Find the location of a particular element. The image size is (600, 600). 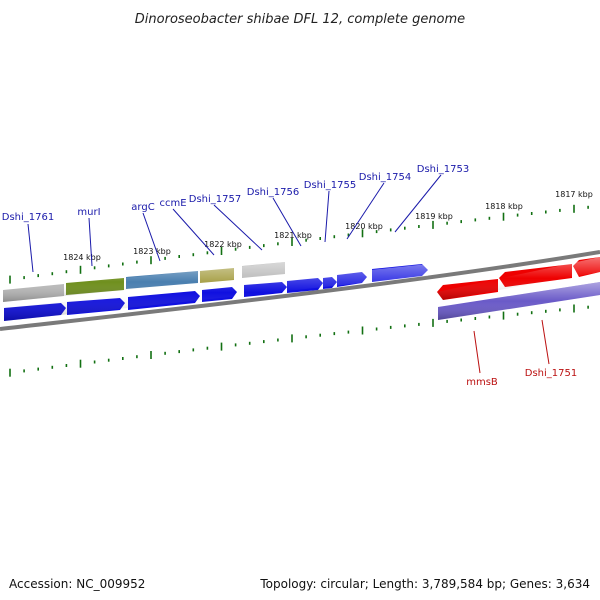

scale-label-1823: 1823 kbp is located at coordinates (152, 251).